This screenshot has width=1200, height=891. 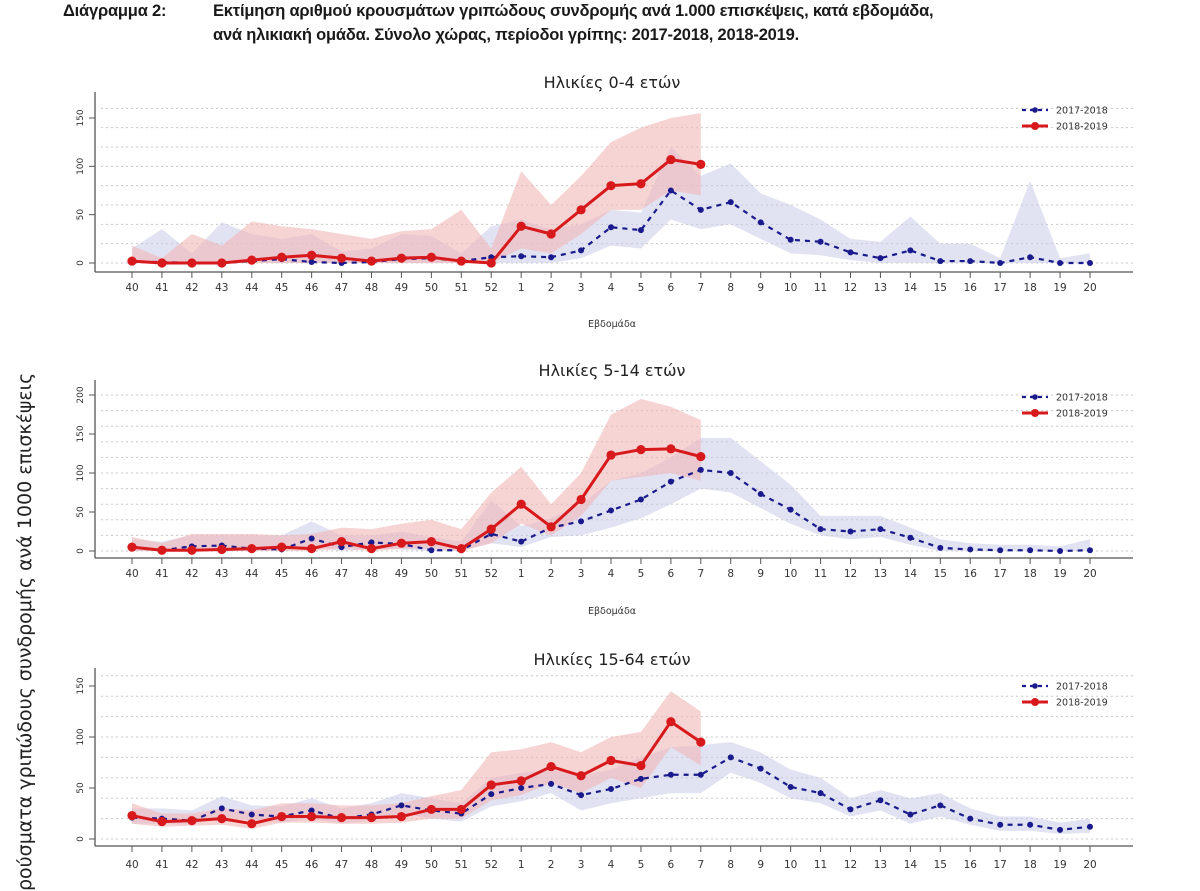 I want to click on x-tick-label: 20, so click(x=1089, y=574).